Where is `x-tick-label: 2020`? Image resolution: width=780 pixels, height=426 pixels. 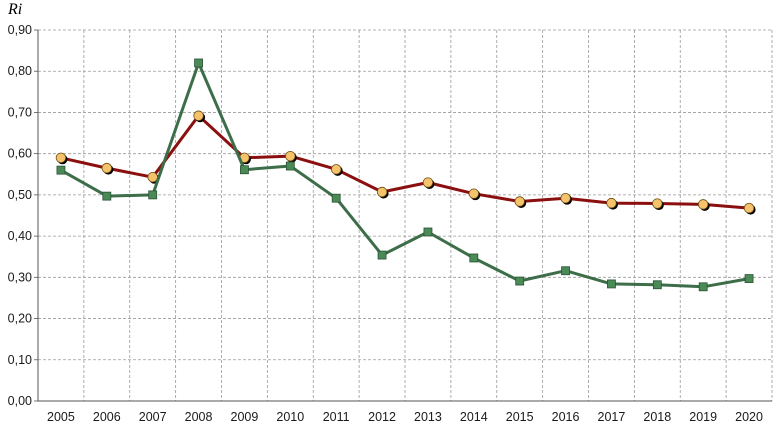 x-tick-label: 2020 is located at coordinates (749, 417).